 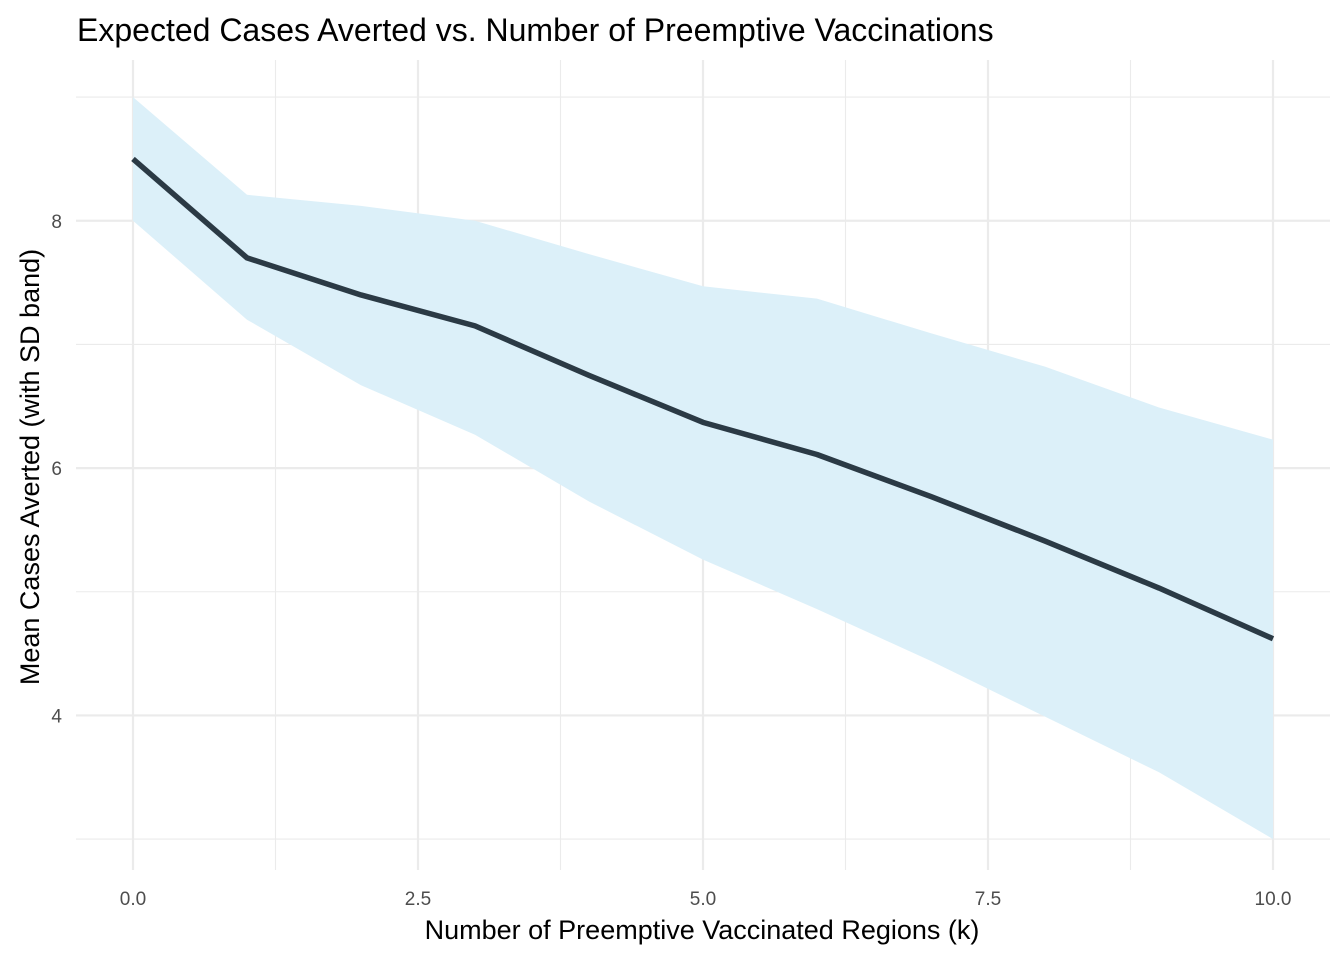 What do you see at coordinates (30, 467) in the screenshot?
I see `y-axis-title: Mean Cases Averted (with SD band)` at bounding box center [30, 467].